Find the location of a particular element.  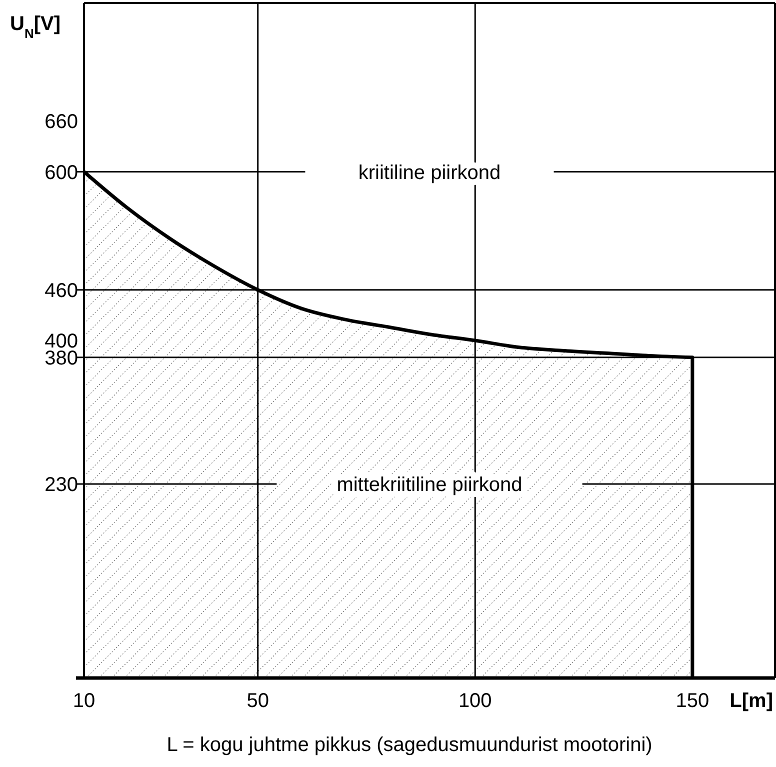

text: L = kogu juhtme pikkus (sagedusmuundurist mootorini) is located at coordinates (409, 745).